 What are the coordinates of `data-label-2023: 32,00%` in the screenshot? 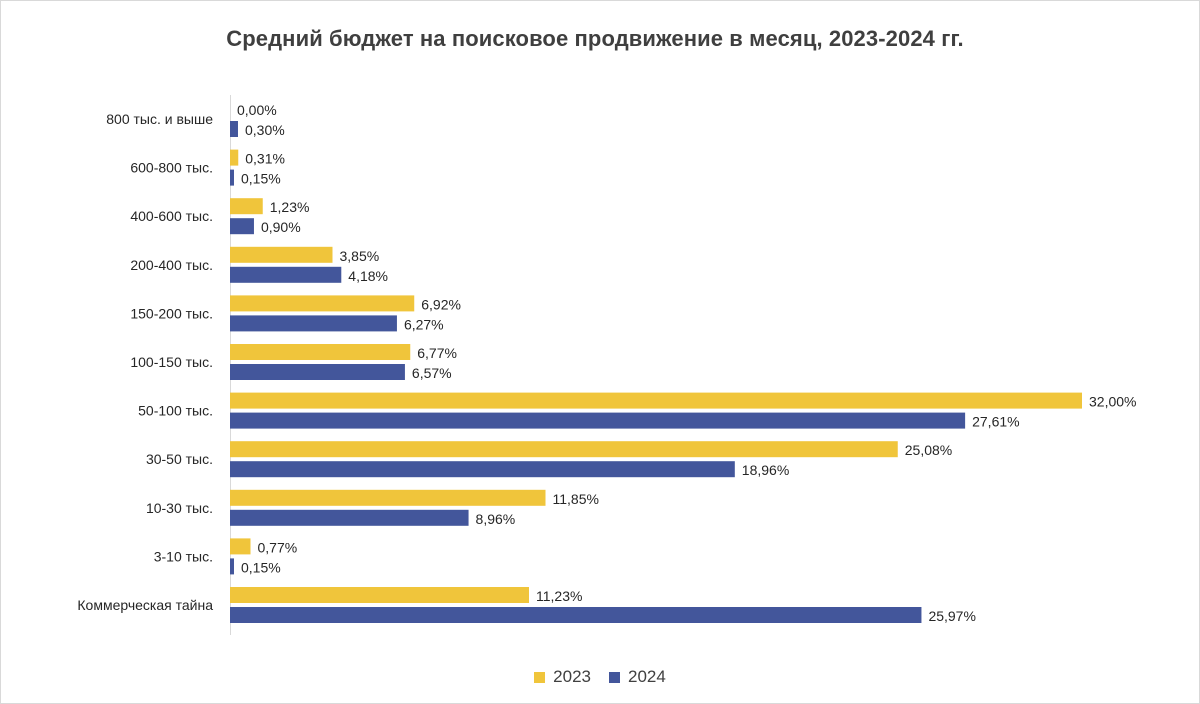 It's located at (1112, 402).